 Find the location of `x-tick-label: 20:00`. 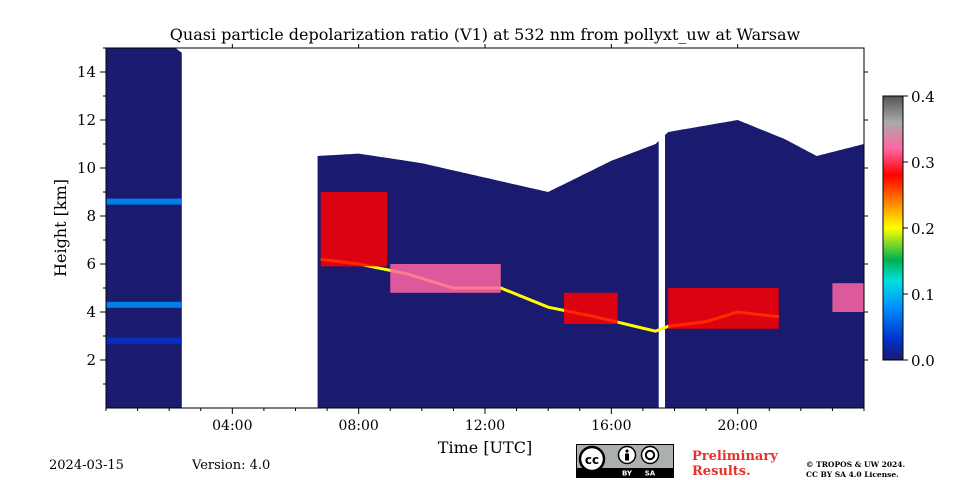

x-tick-label: 20:00 is located at coordinates (737, 426).